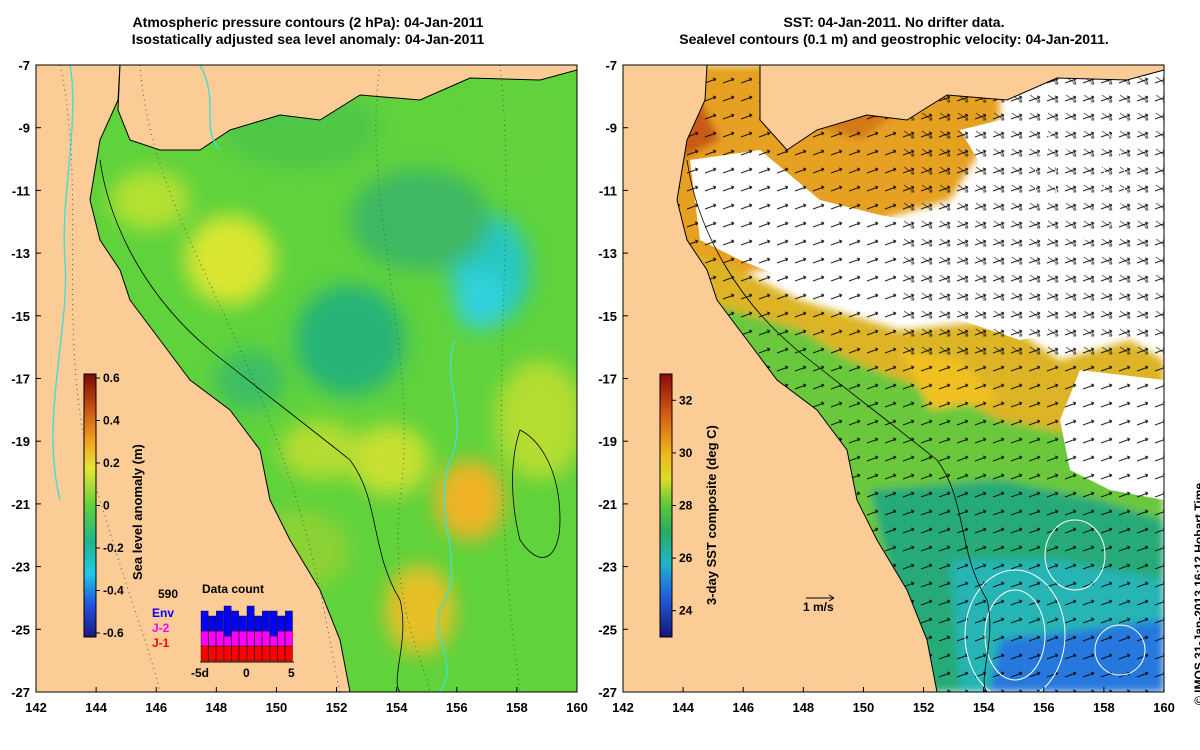 Image resolution: width=1200 pixels, height=750 pixels. I want to click on inset-legend-j2: J-2, so click(161, 628).